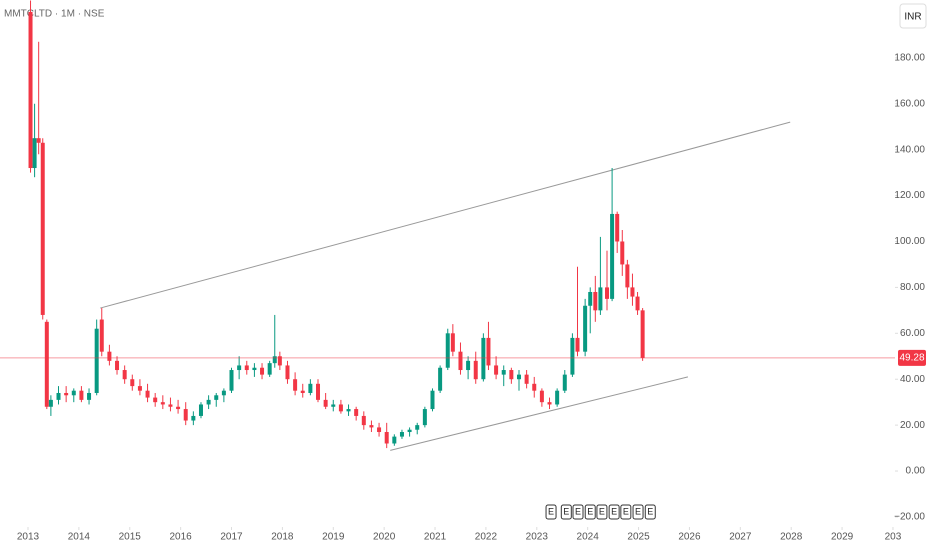  Describe the element at coordinates (130, 537) in the screenshot. I see `x-tick-label: 2015` at that location.